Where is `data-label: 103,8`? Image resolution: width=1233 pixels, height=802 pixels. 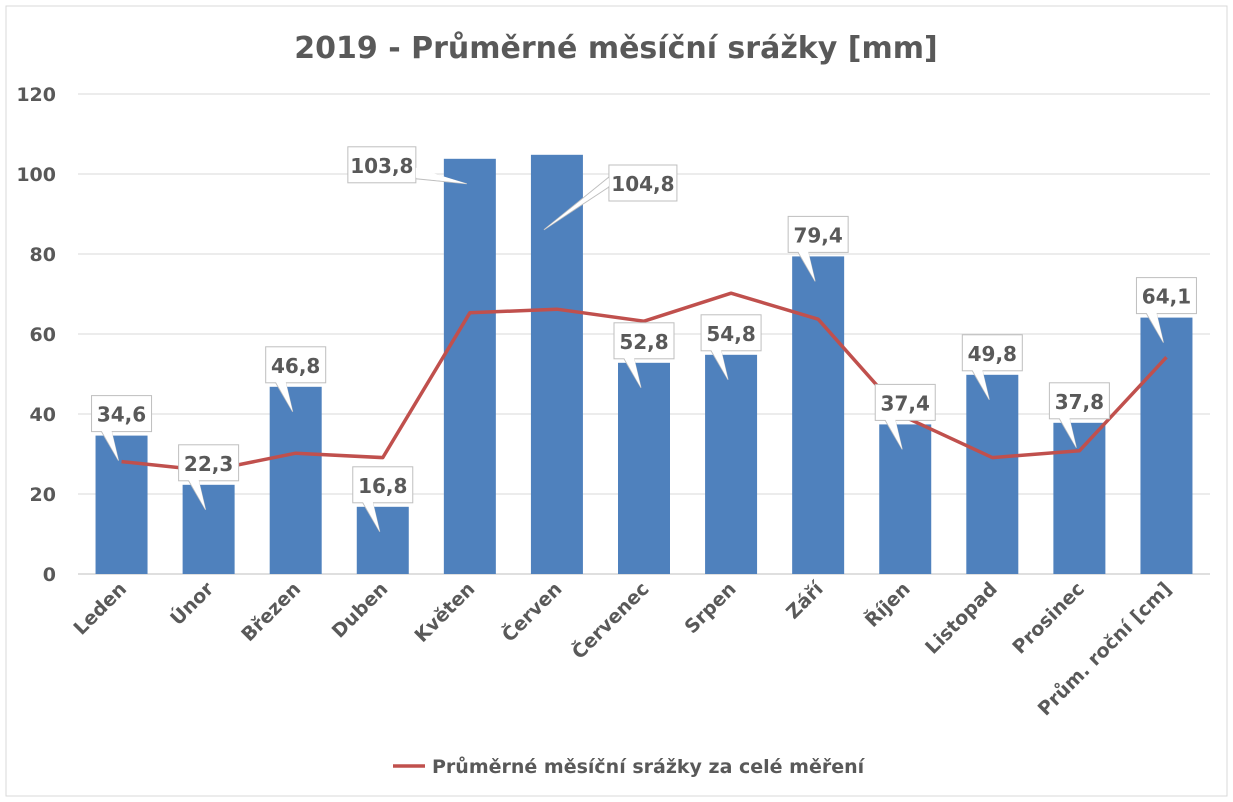
data-label: 103,8 is located at coordinates (381, 166).